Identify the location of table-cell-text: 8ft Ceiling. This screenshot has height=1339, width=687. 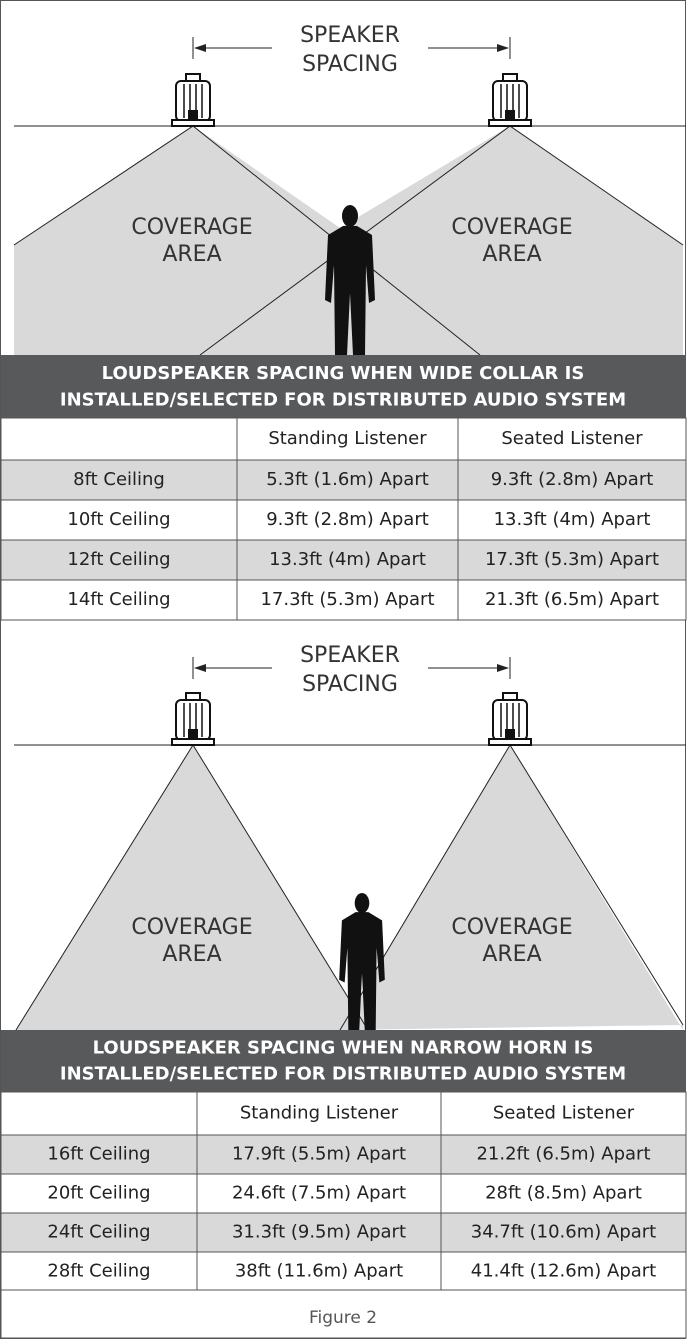
(119, 479).